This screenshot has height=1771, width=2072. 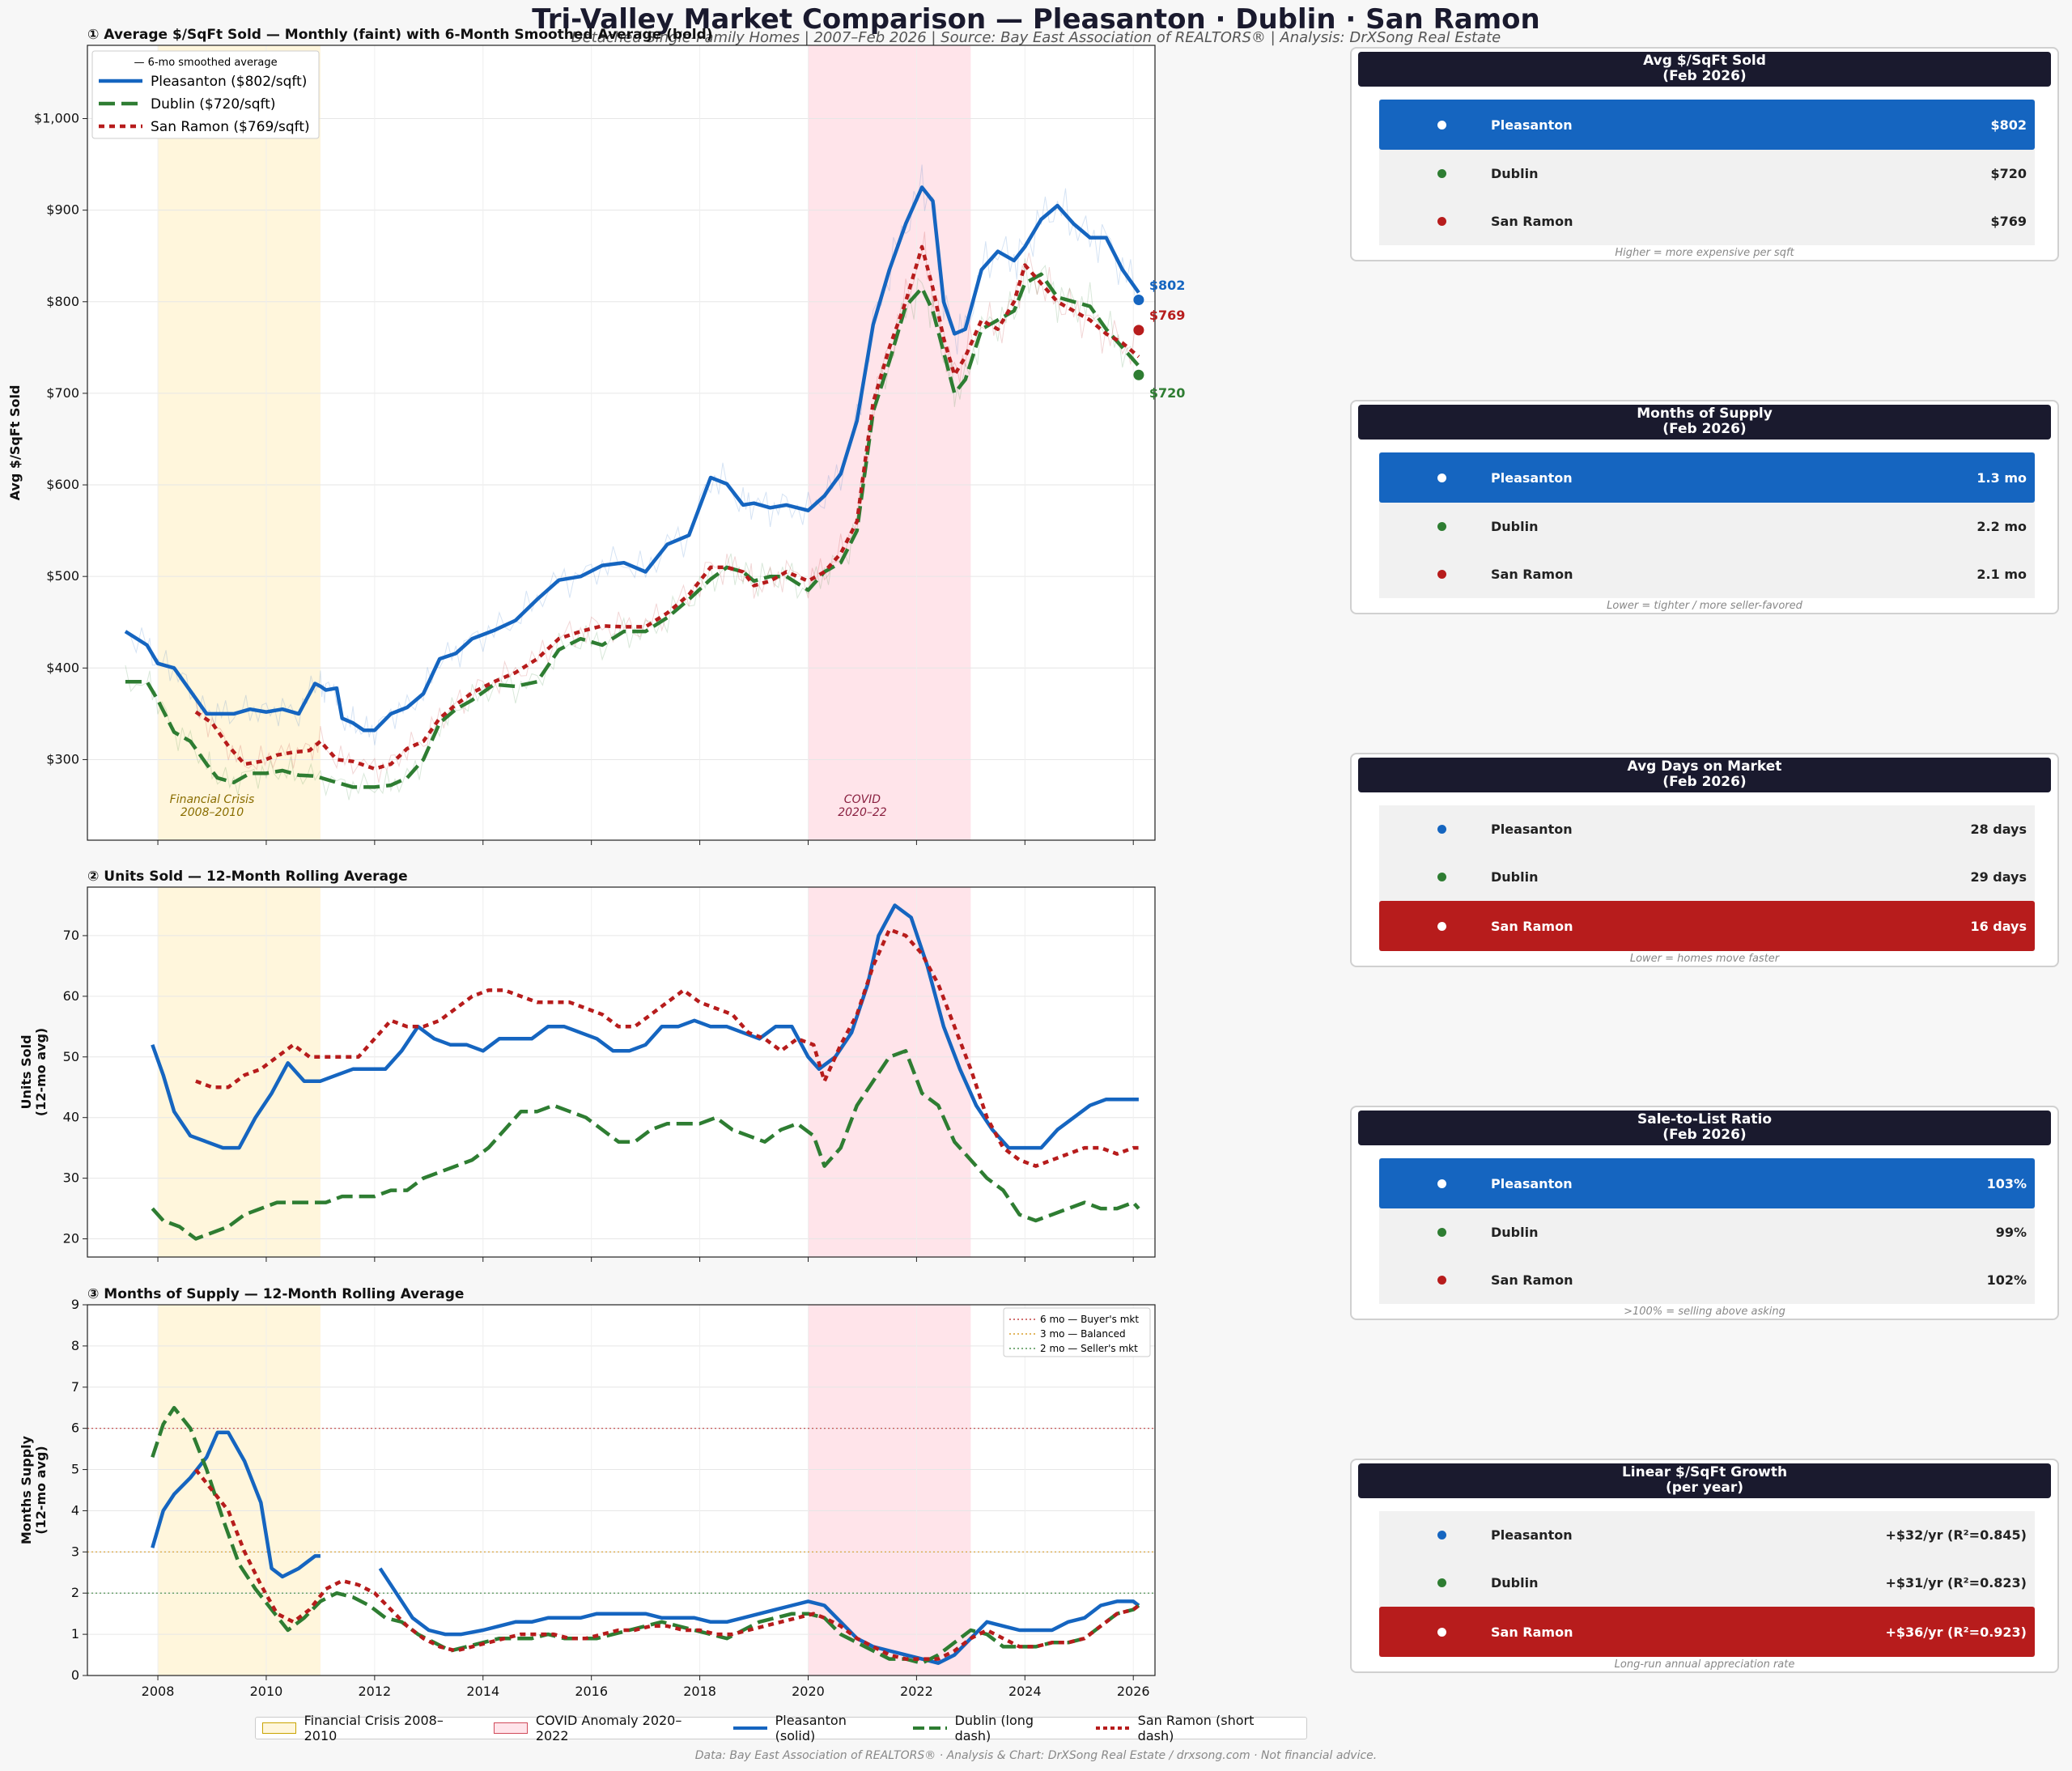 What do you see at coordinates (2008, 125) in the screenshot?
I see `card-row-value: $802` at bounding box center [2008, 125].